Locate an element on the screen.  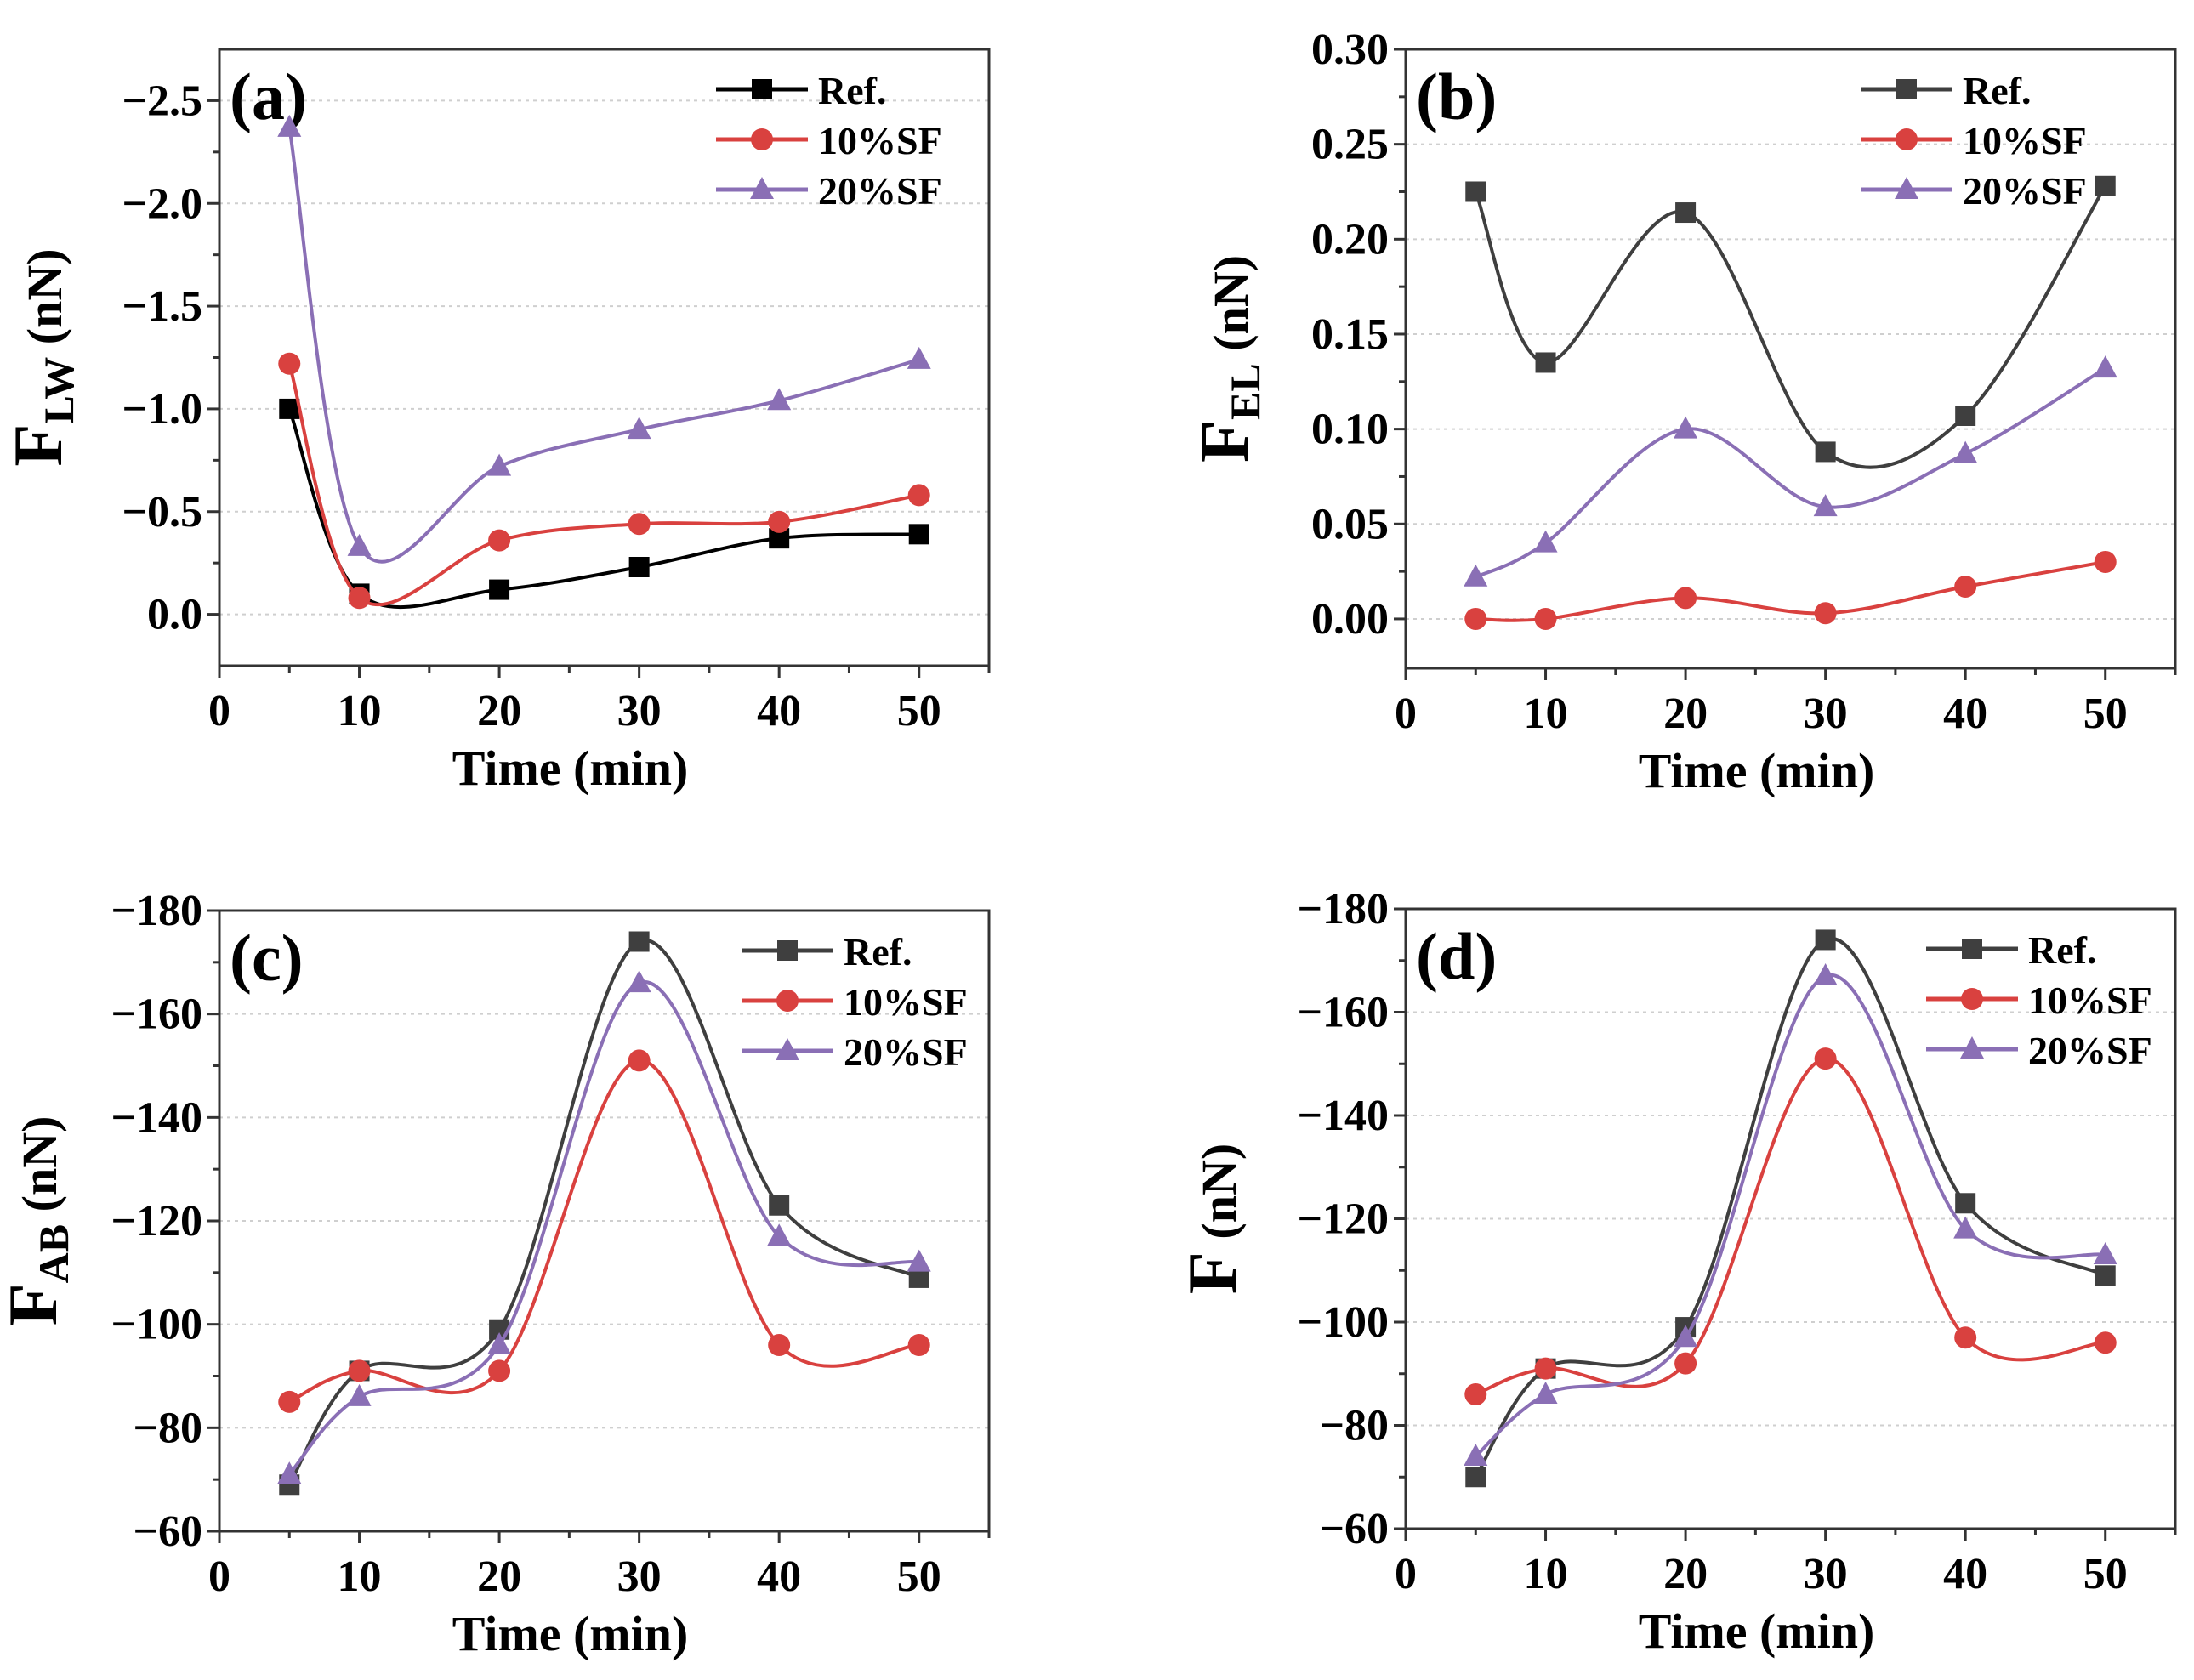
legend-entry: 10%SF is located at coordinates (855, 1002).